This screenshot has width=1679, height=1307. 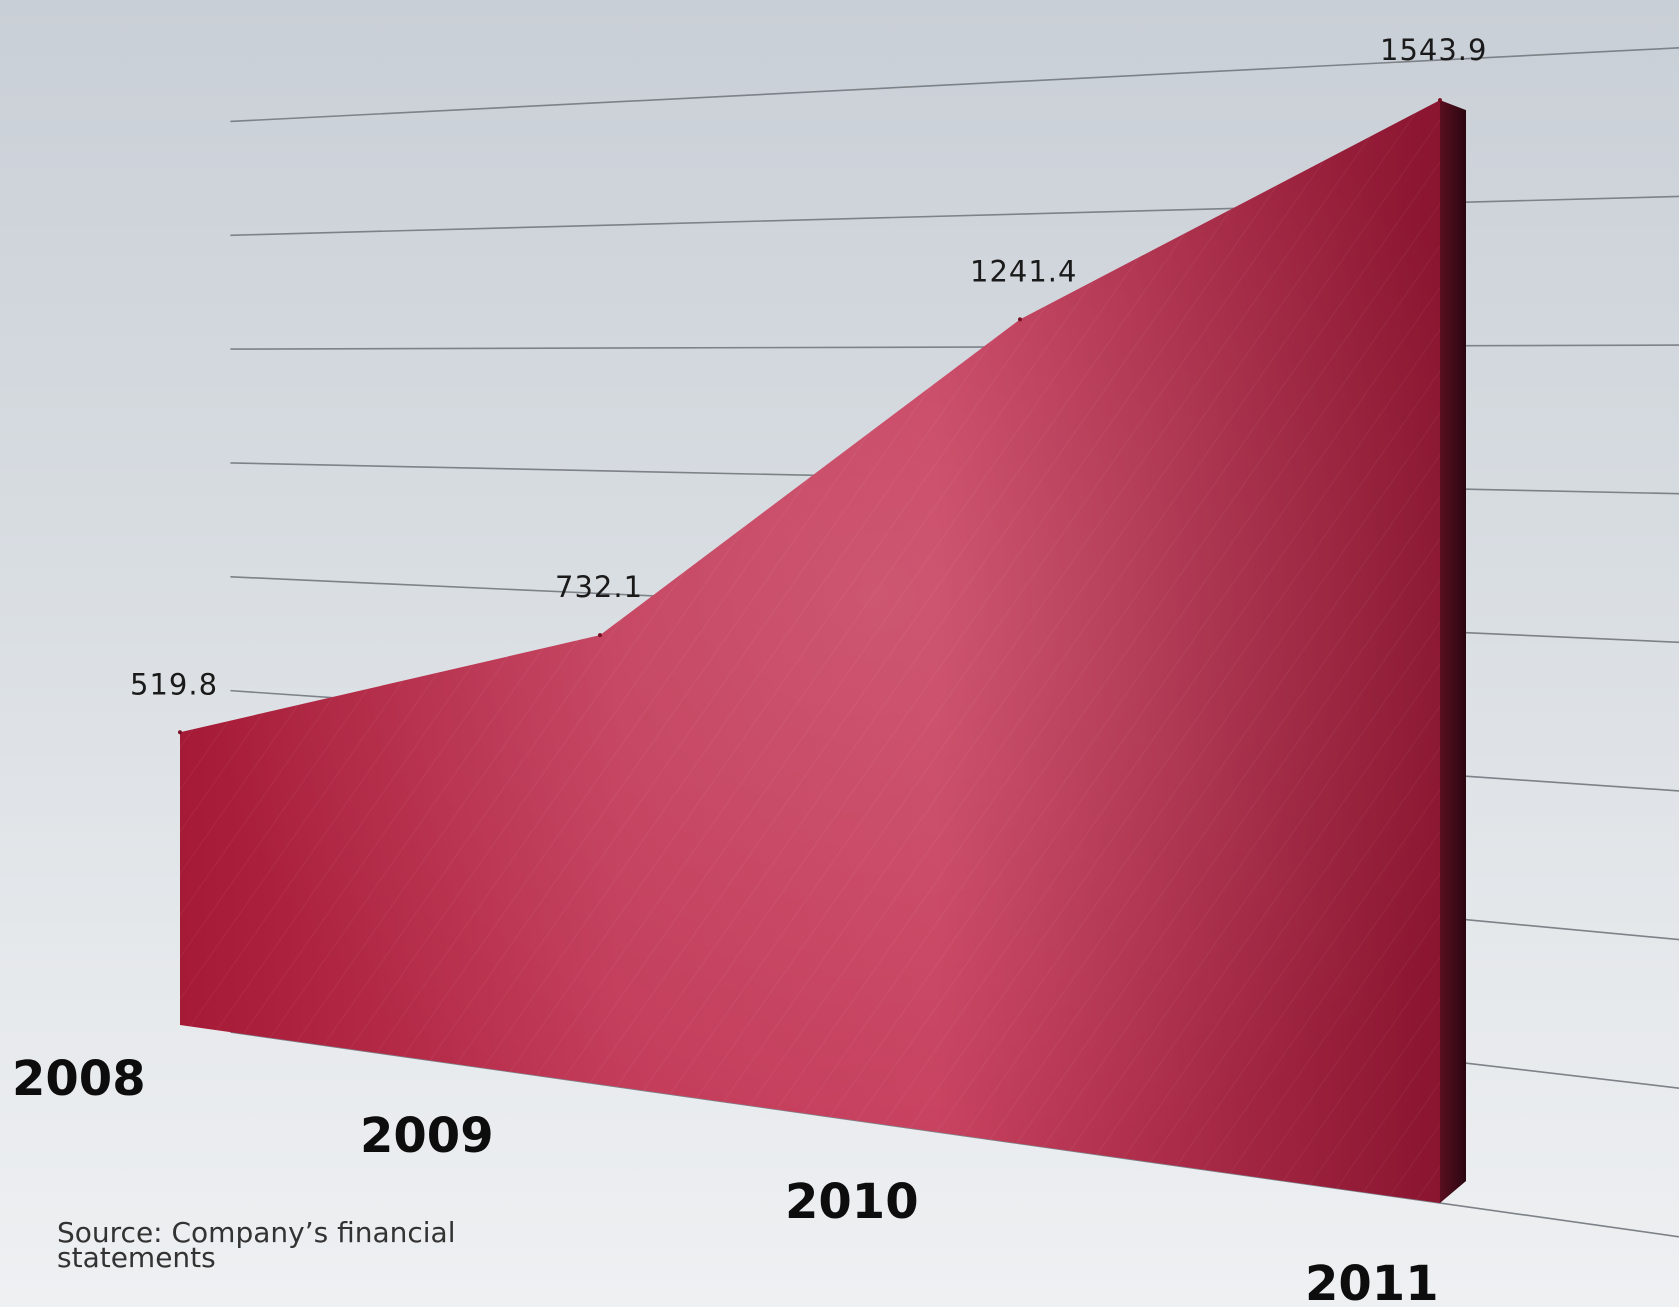 I want to click on data-label: 1543.9, so click(x=1433, y=50).